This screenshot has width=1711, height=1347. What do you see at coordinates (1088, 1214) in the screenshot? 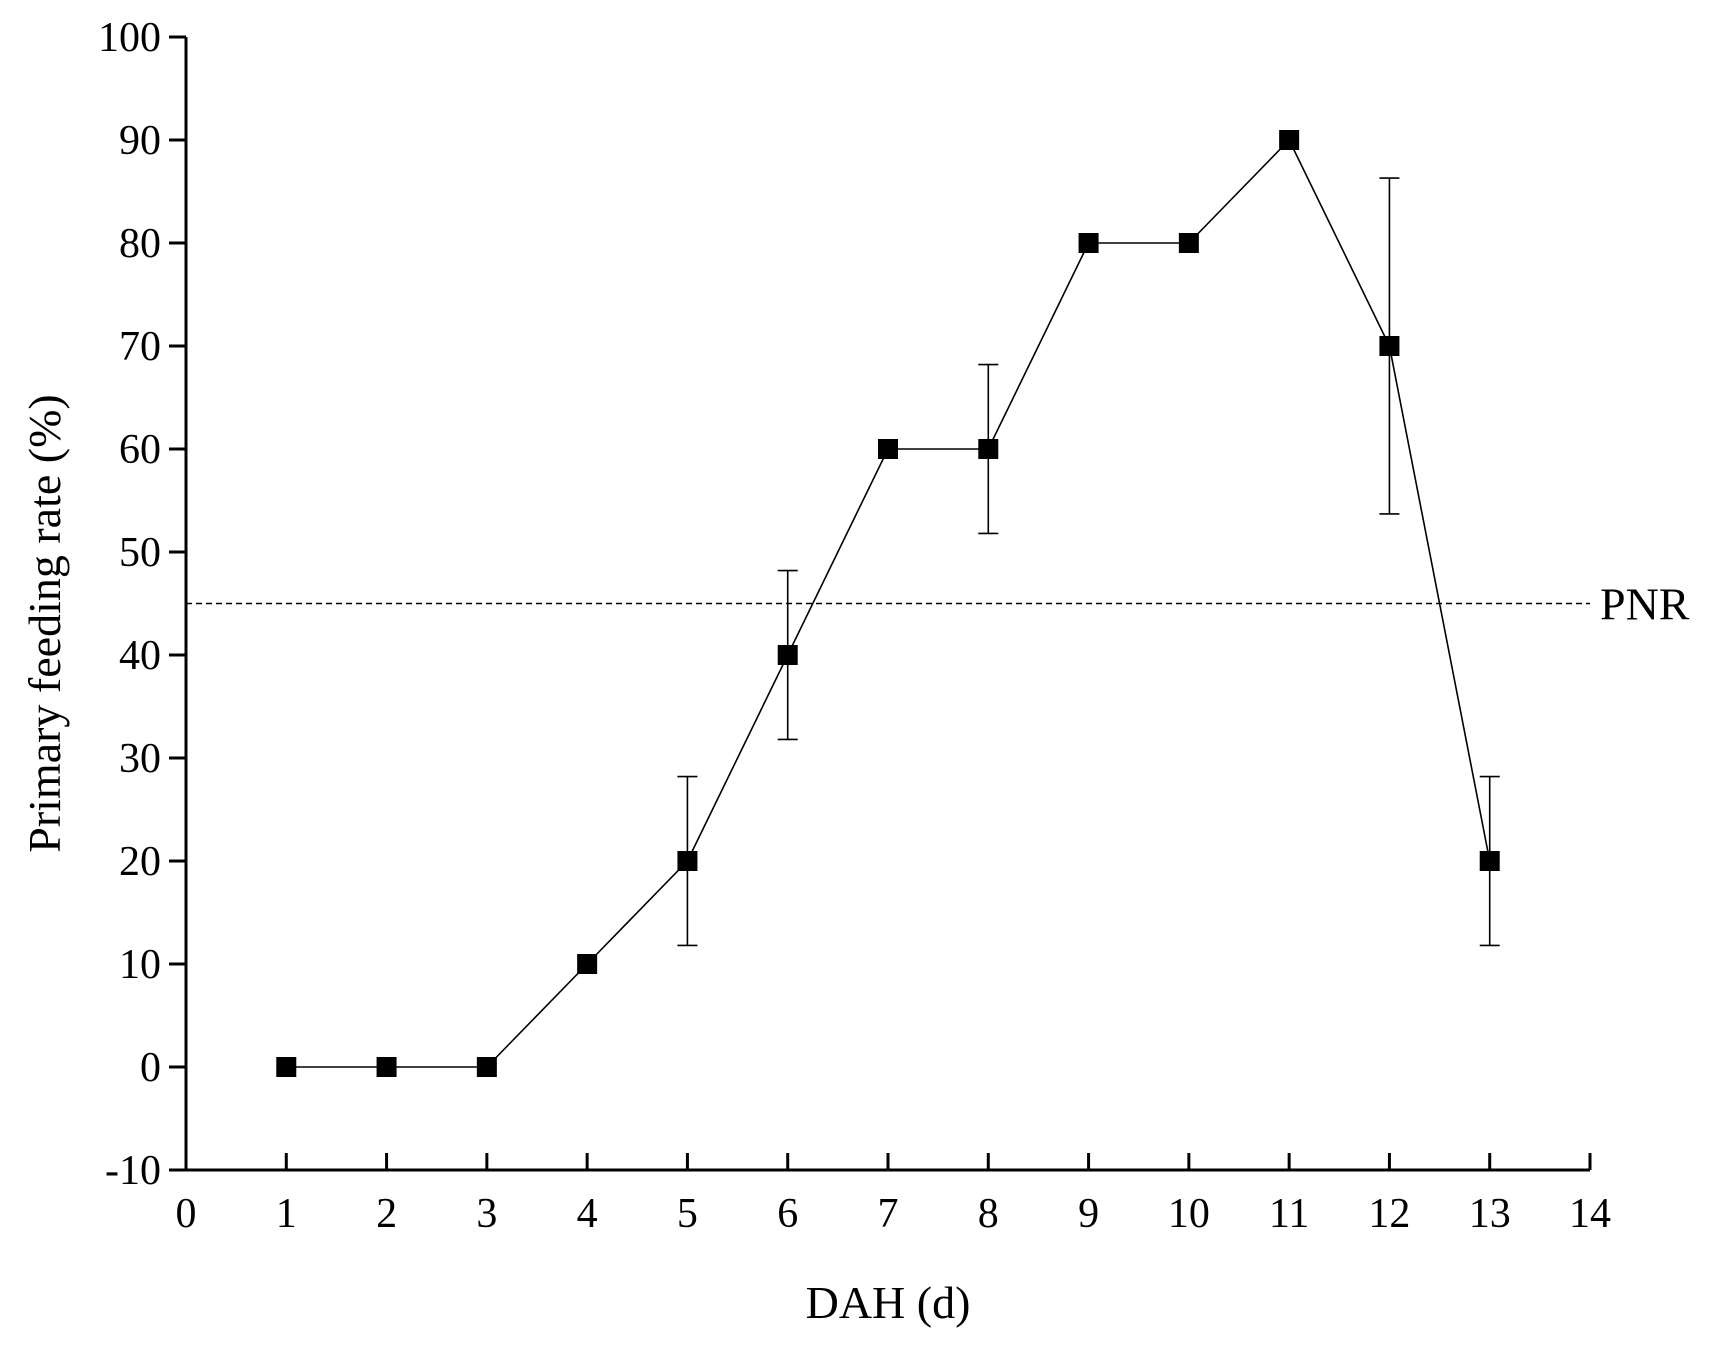
I see `x-tick-label: 9` at bounding box center [1088, 1214].